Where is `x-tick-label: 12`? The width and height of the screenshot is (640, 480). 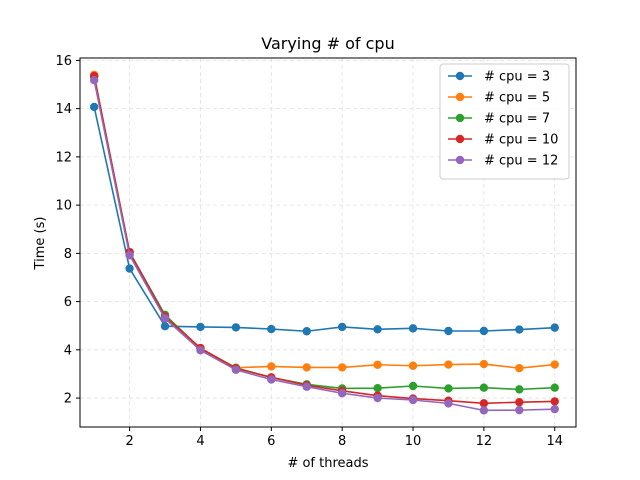
x-tick-label: 12 is located at coordinates (484, 441).